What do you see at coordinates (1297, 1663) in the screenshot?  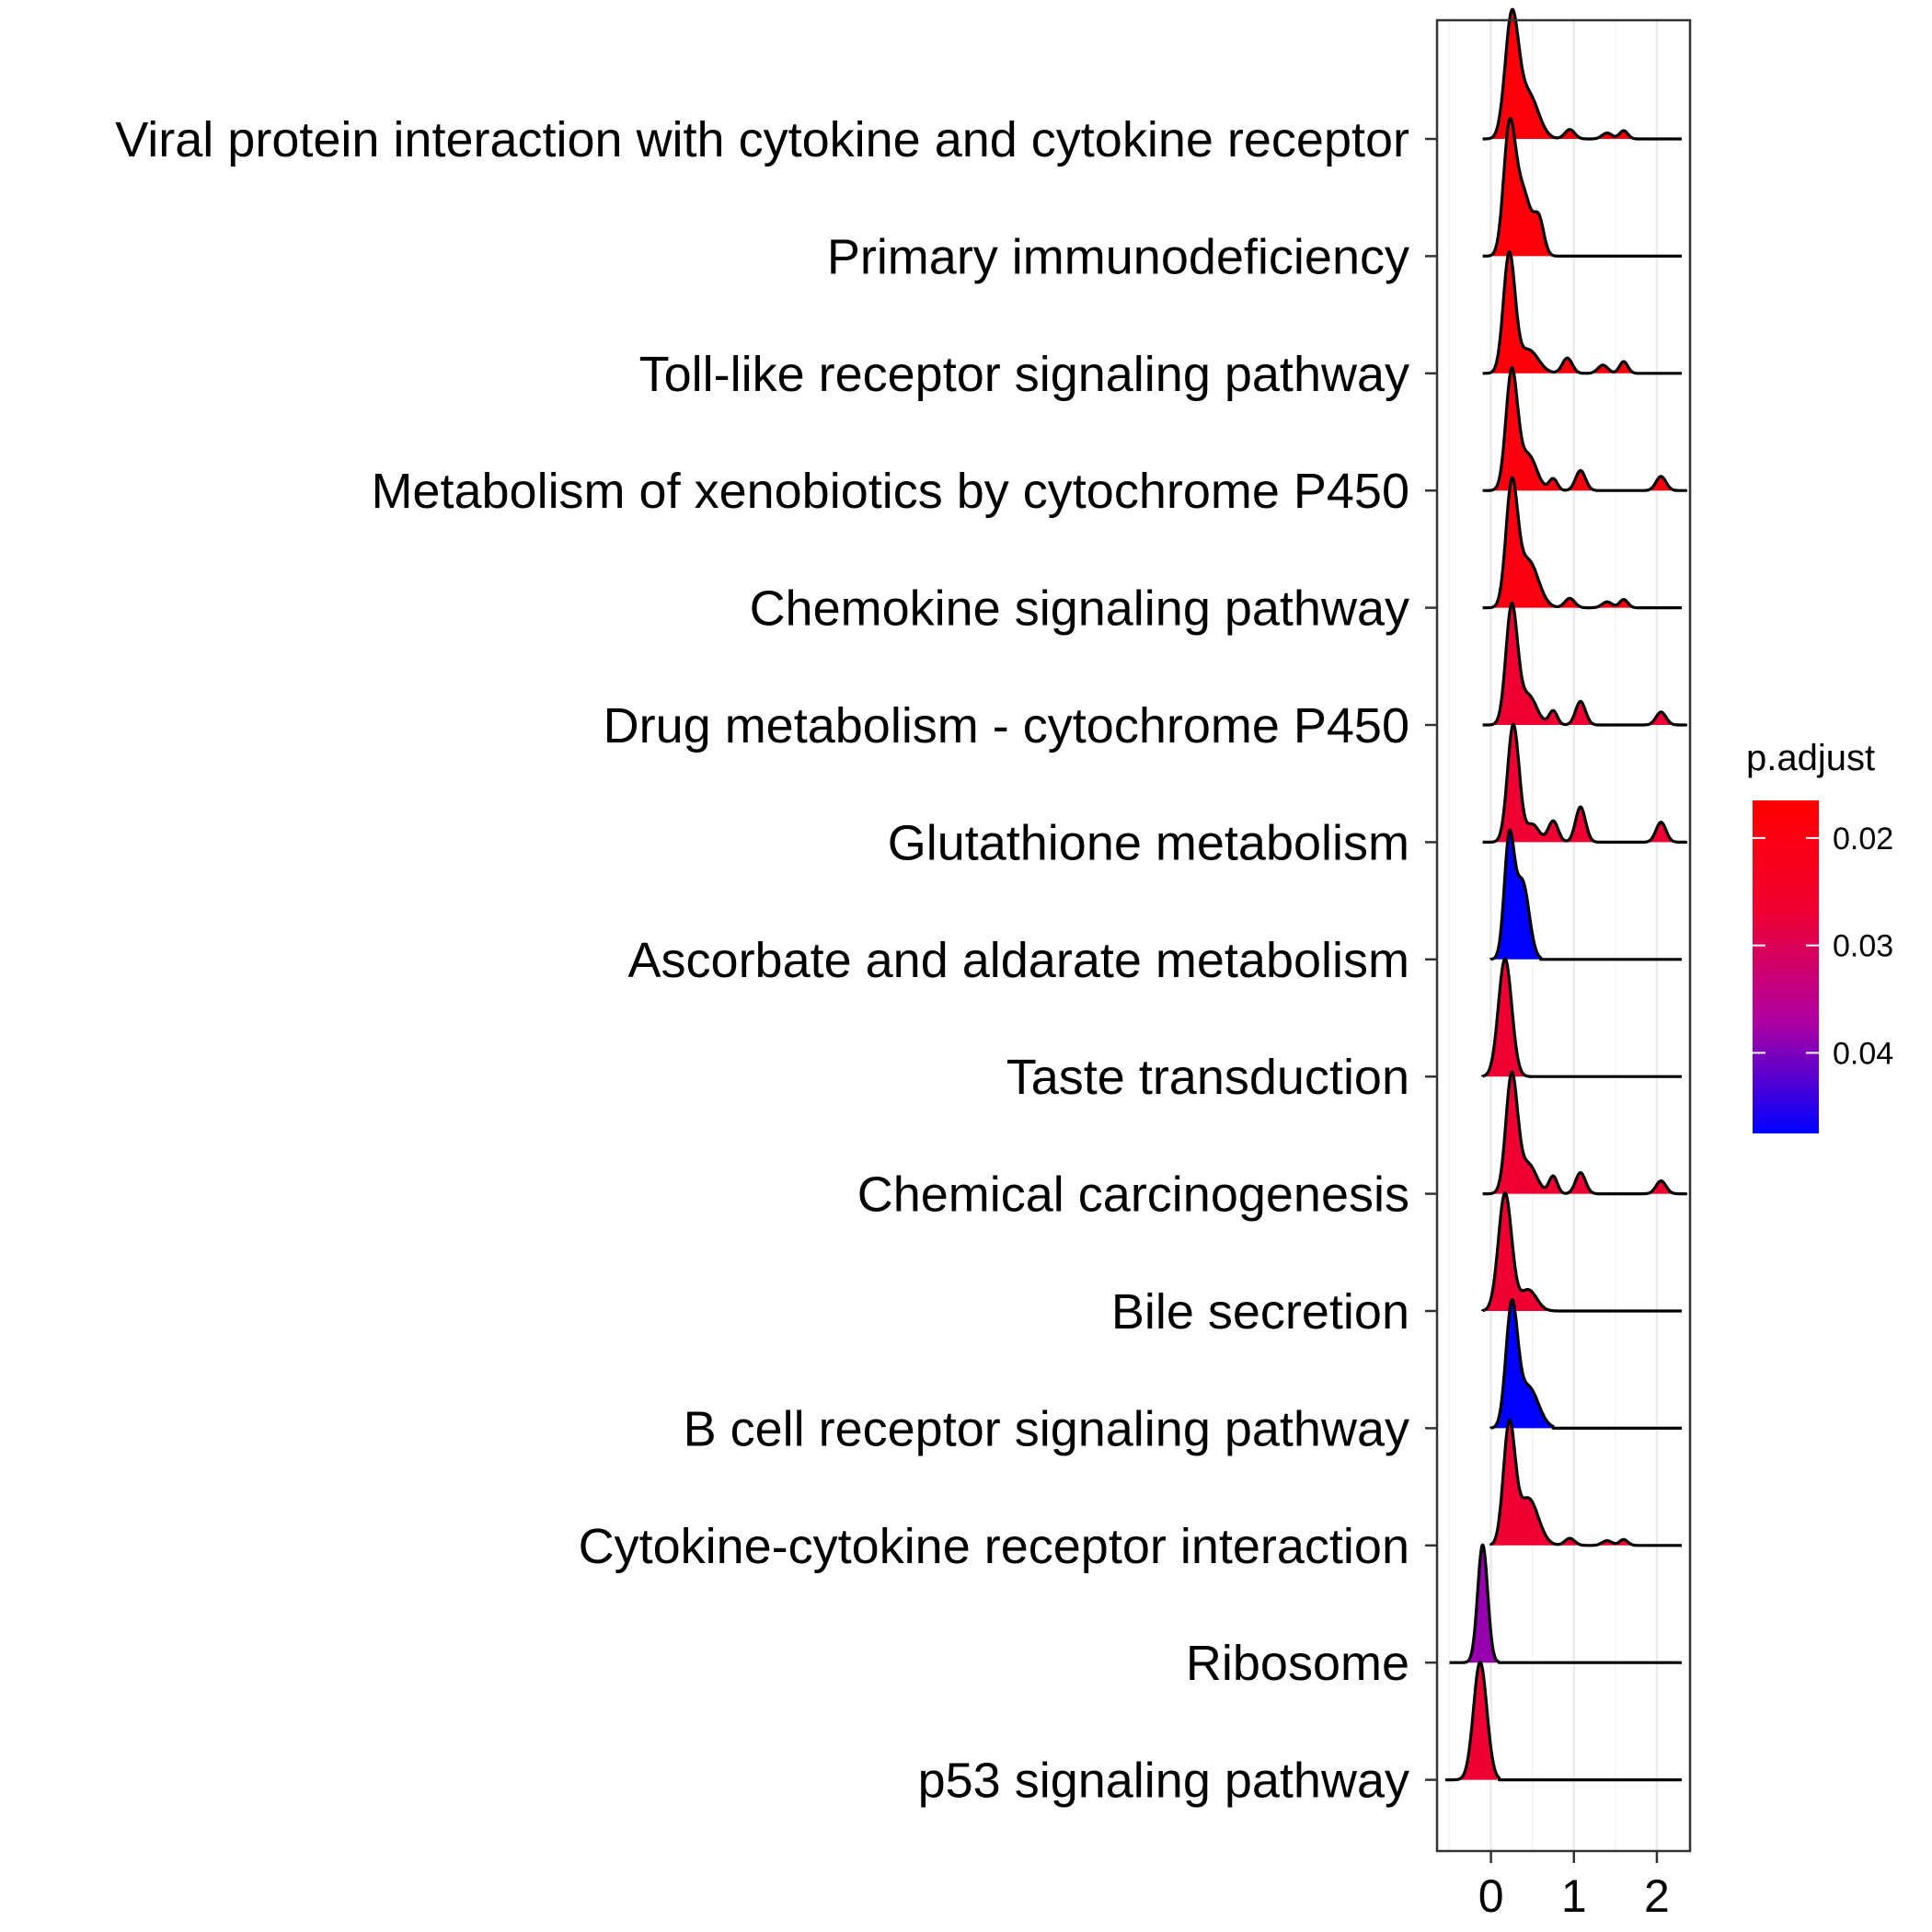 I see `y-tick-label: Ribosome` at bounding box center [1297, 1663].